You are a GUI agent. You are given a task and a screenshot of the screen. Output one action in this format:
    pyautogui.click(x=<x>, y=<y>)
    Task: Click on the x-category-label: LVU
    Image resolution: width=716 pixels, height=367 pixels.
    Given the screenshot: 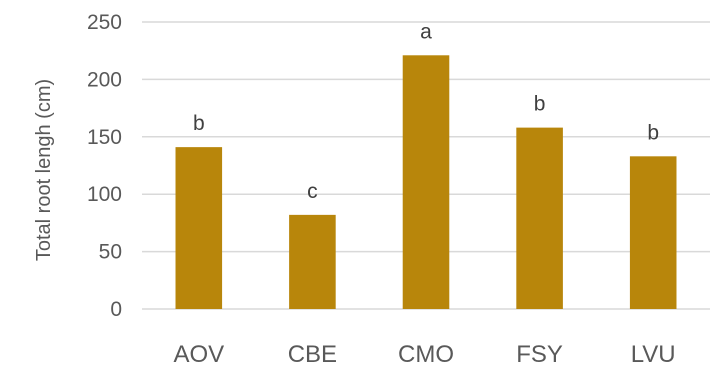 What is the action you would take?
    pyautogui.click(x=653, y=354)
    